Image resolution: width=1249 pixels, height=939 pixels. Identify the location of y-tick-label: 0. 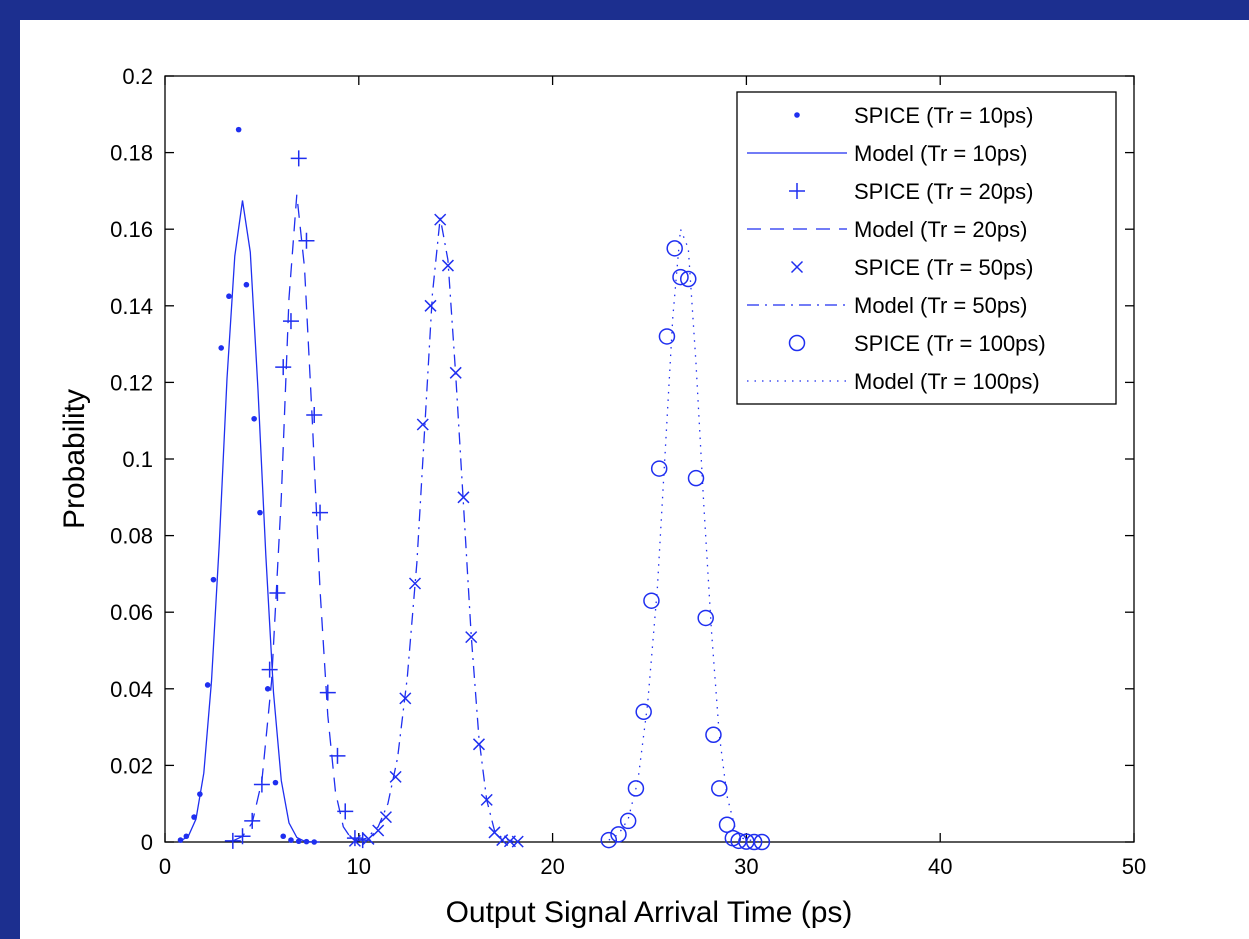
(147, 842).